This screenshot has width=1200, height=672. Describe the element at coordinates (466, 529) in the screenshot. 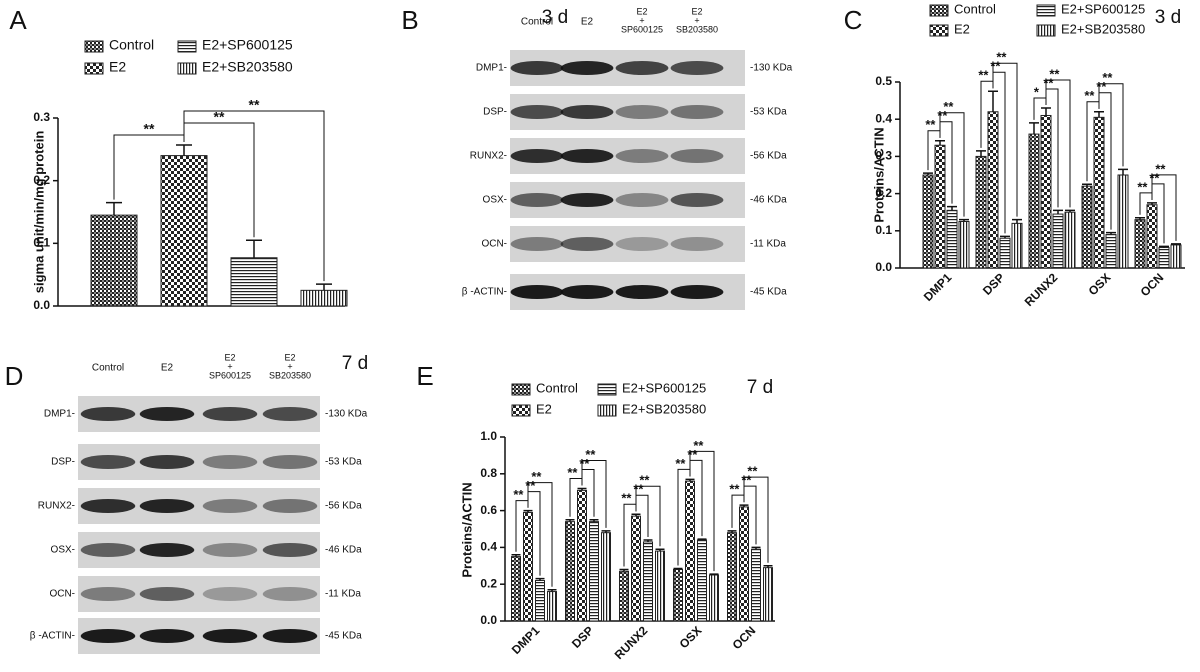

I see `y-axis-label: Proteins/ACTIN` at that location.